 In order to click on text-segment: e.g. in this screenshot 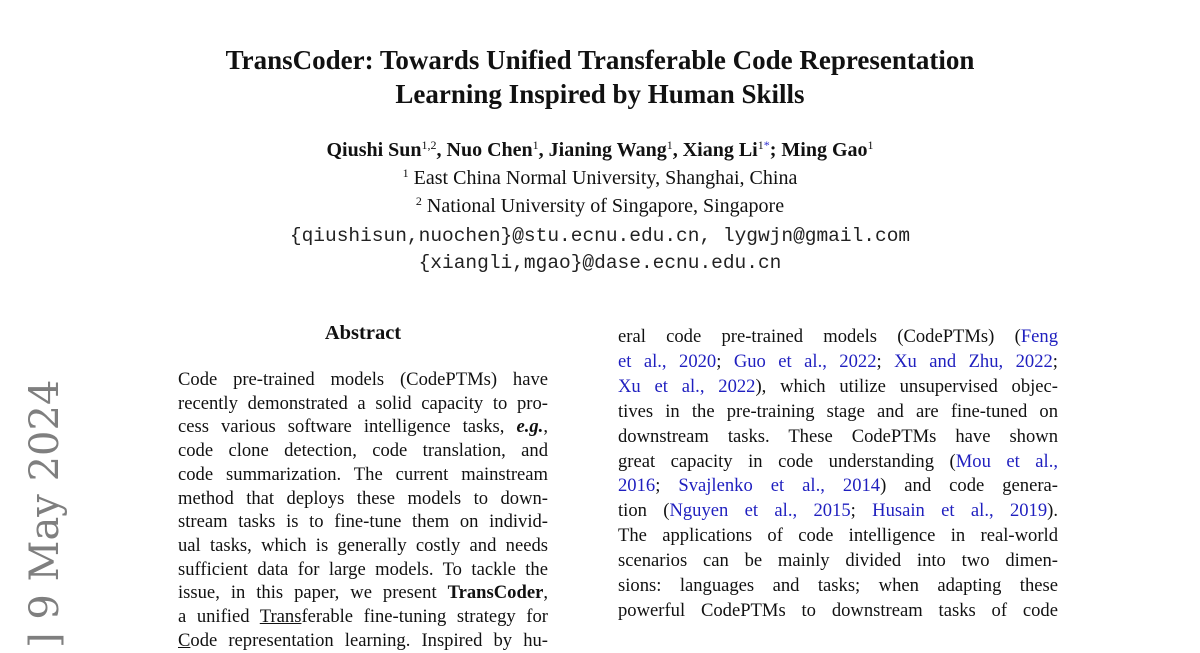, I will do `click(530, 427)`.